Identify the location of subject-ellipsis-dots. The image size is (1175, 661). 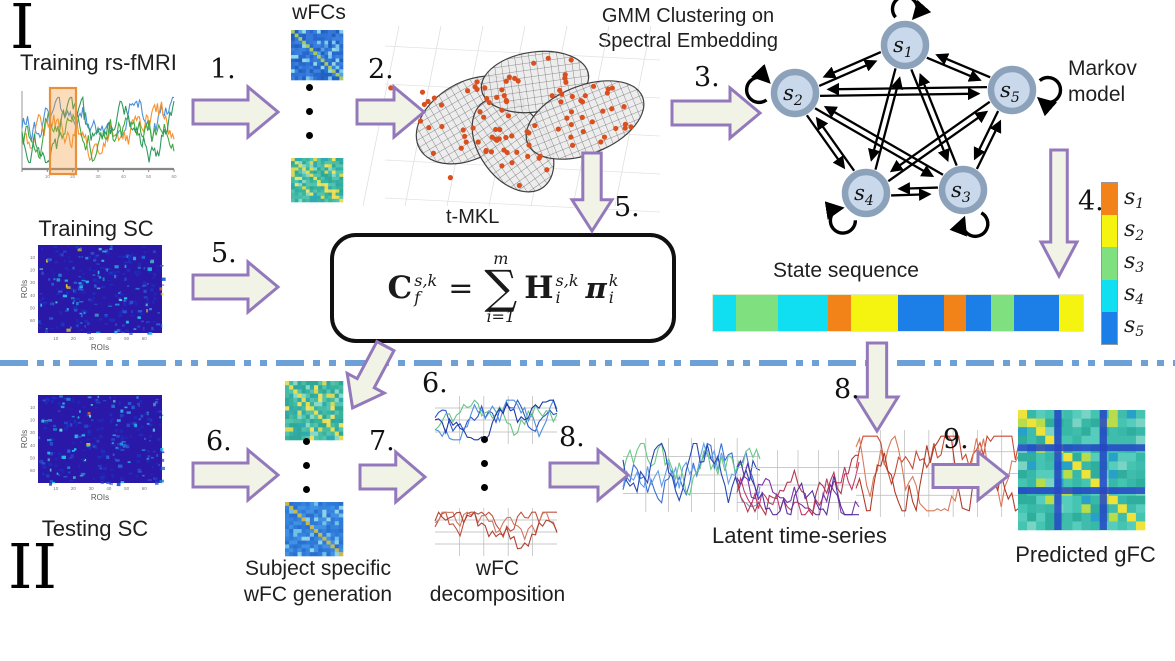
(306, 465).